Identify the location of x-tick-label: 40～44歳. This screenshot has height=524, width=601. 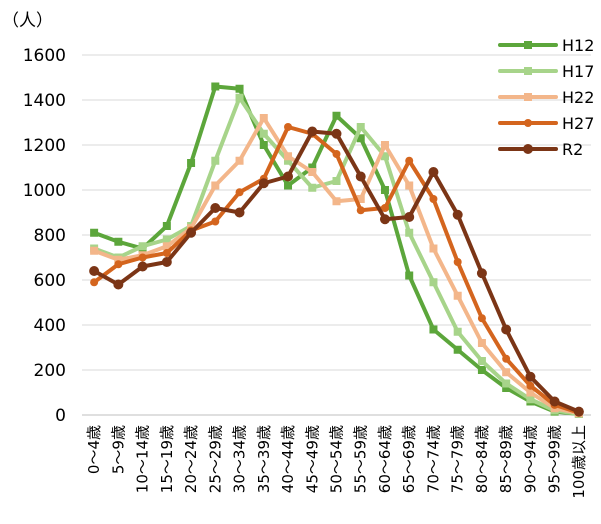
(288, 459).